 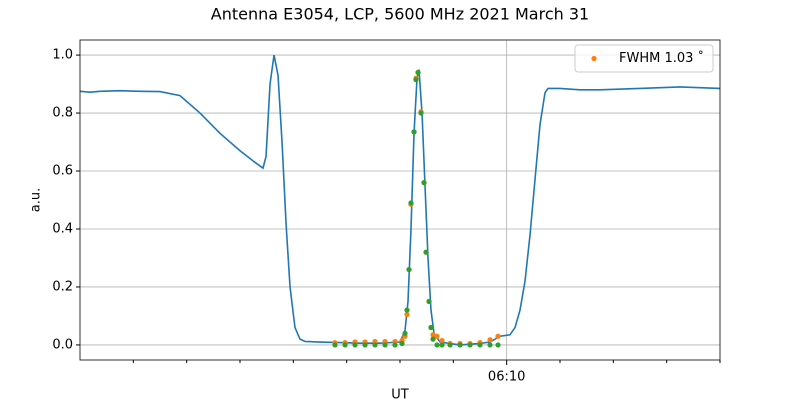 What do you see at coordinates (400, 394) in the screenshot?
I see `x-axis-label: UT` at bounding box center [400, 394].